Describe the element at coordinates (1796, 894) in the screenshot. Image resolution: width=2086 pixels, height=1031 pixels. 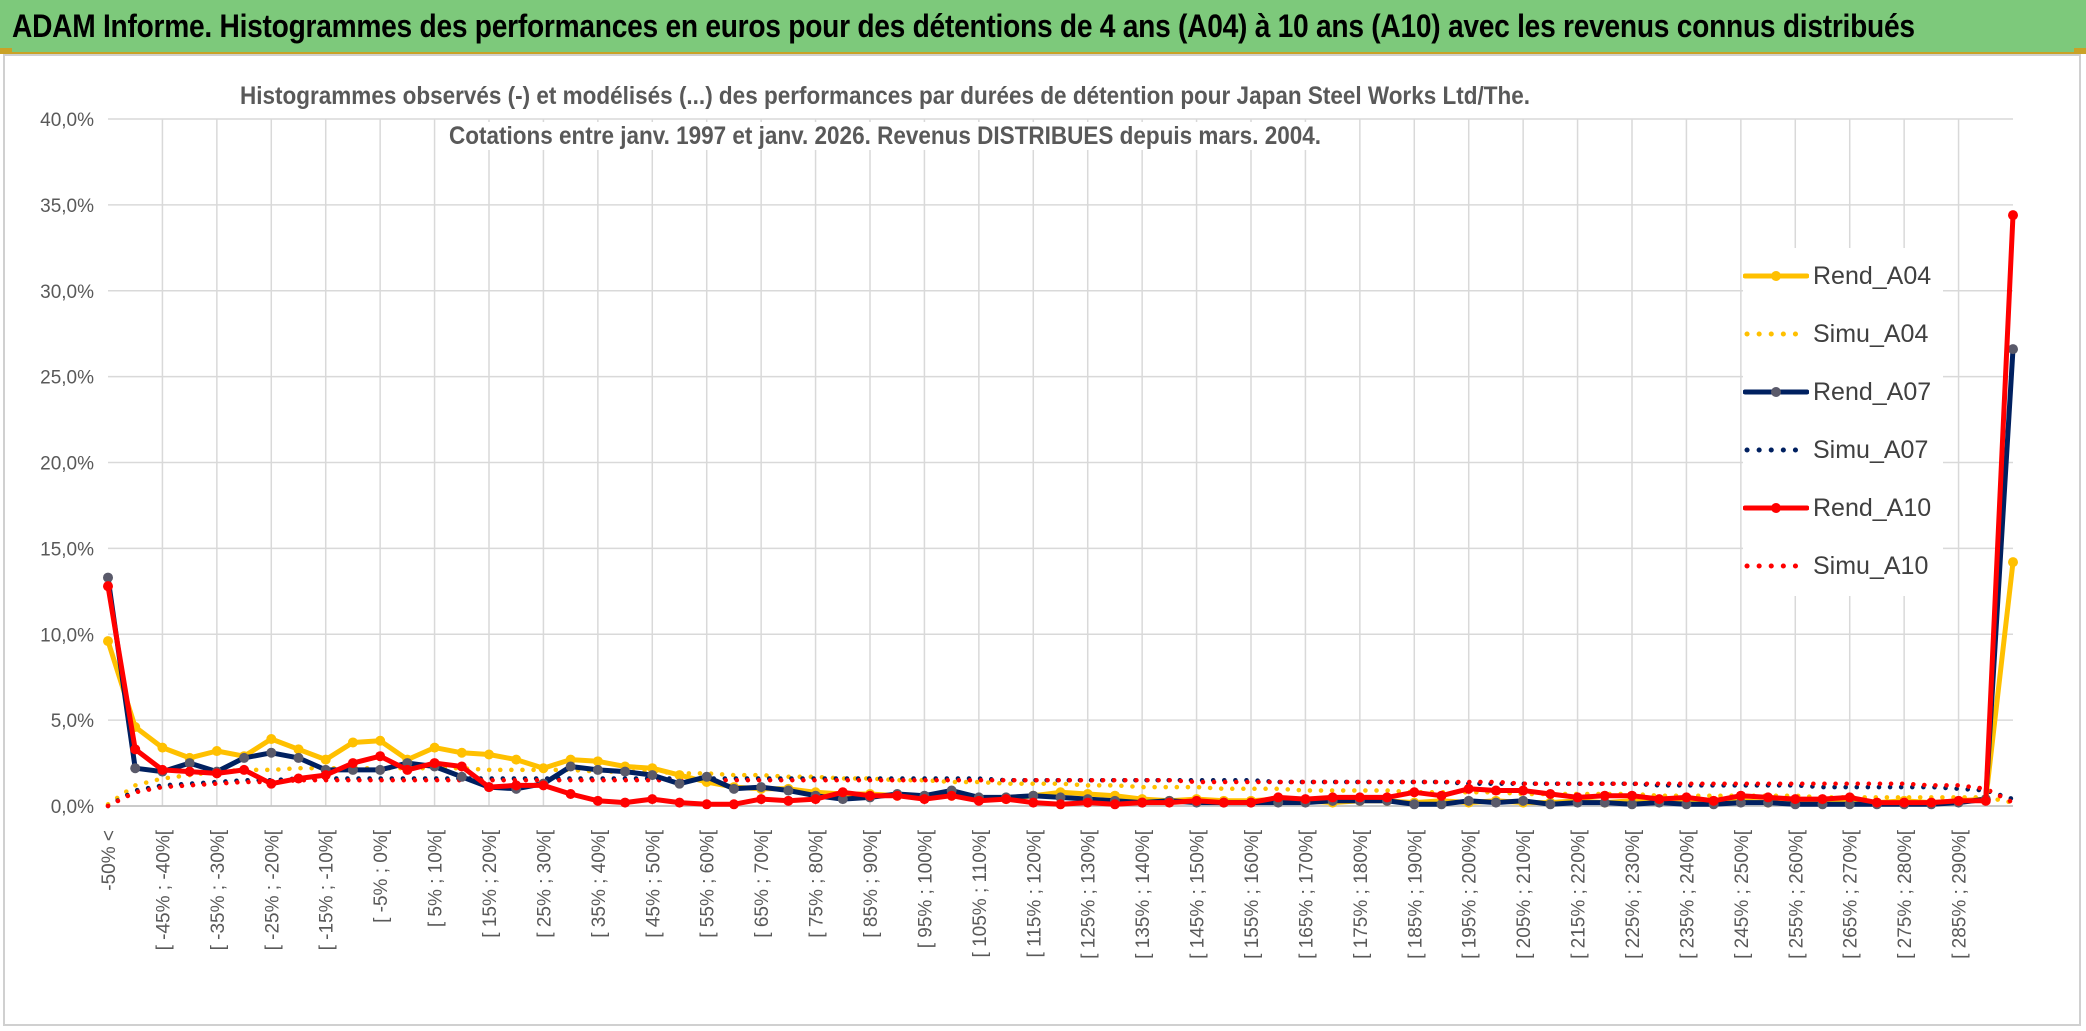
I see `x-tick-label: [ 255% ; 260%[` at that location.